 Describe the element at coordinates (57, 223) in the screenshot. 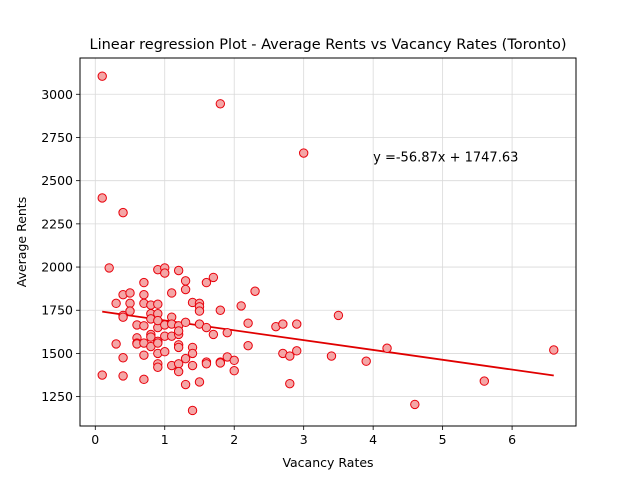

I see `y-tick-label: 2250` at that location.